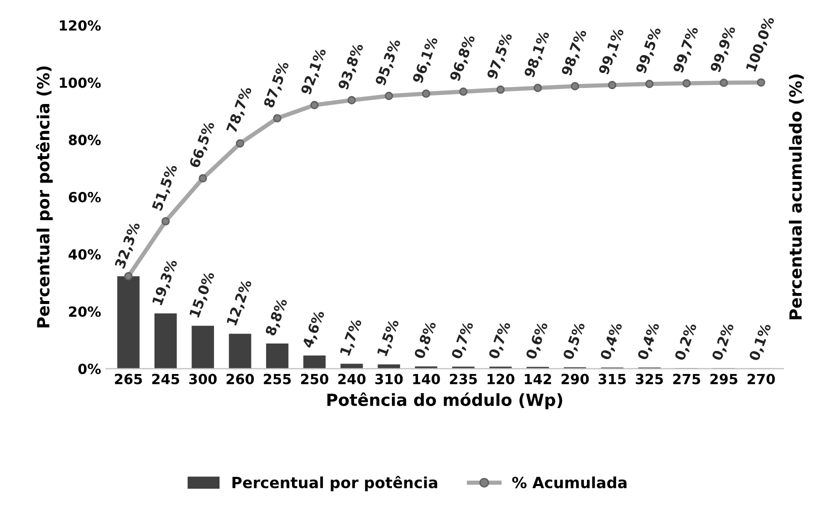  I want to click on x-tick-label: 240, so click(352, 379).